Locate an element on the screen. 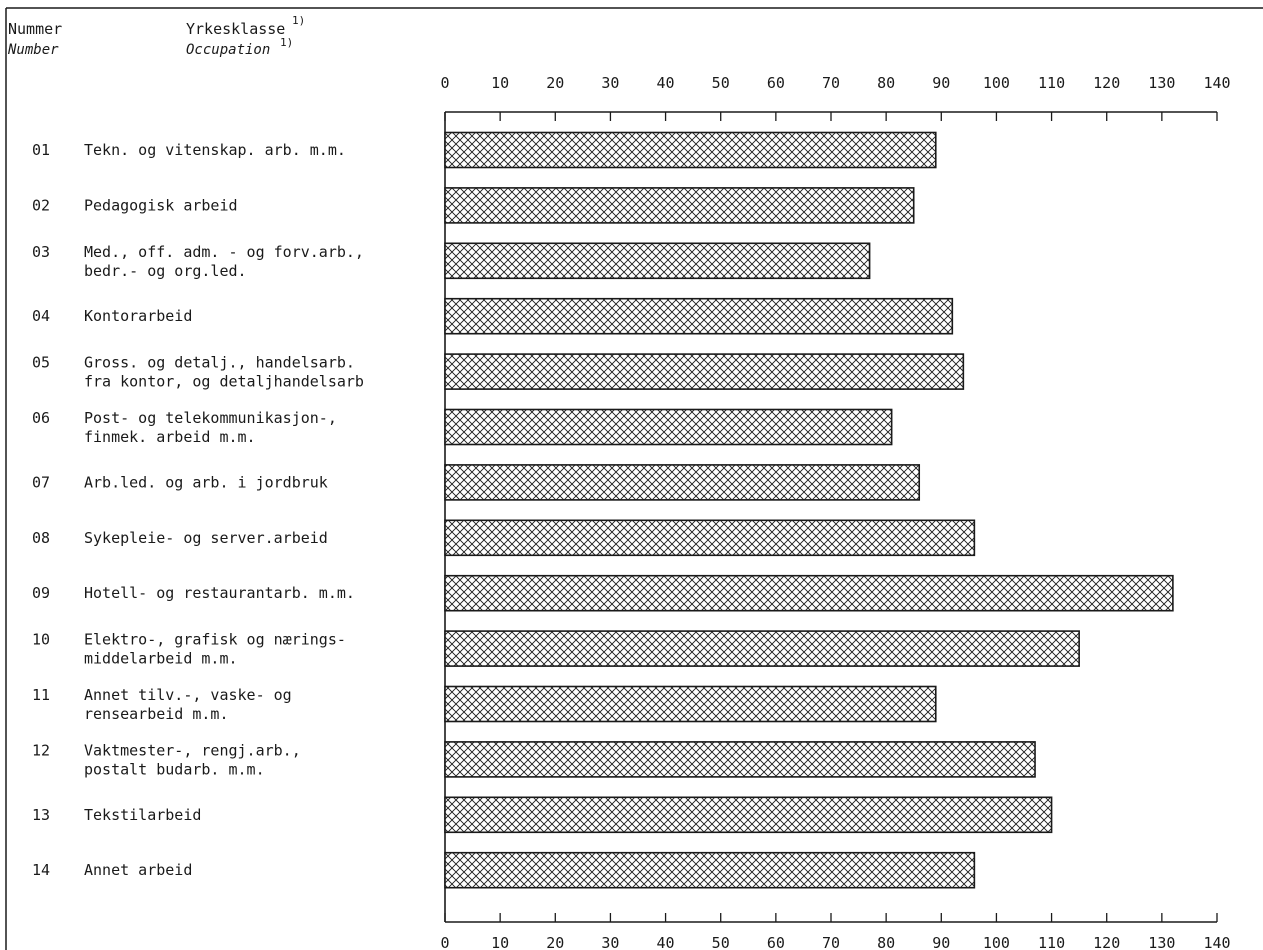 This screenshot has width=1263, height=950. top-tick-label: 100 is located at coordinates (996, 83).